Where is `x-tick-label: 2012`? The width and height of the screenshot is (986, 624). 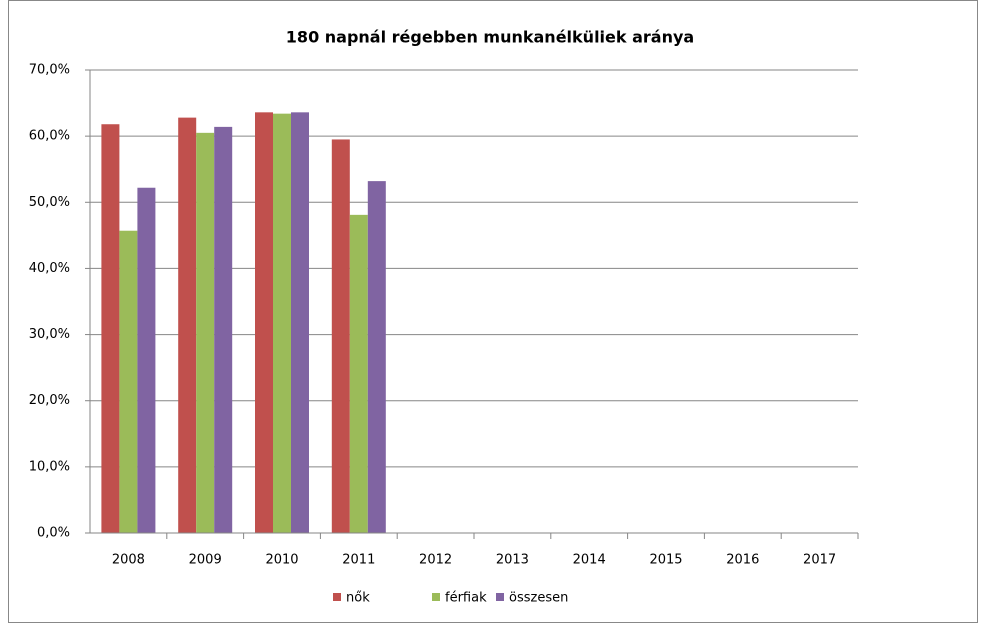
x-tick-label: 2012 is located at coordinates (435, 560).